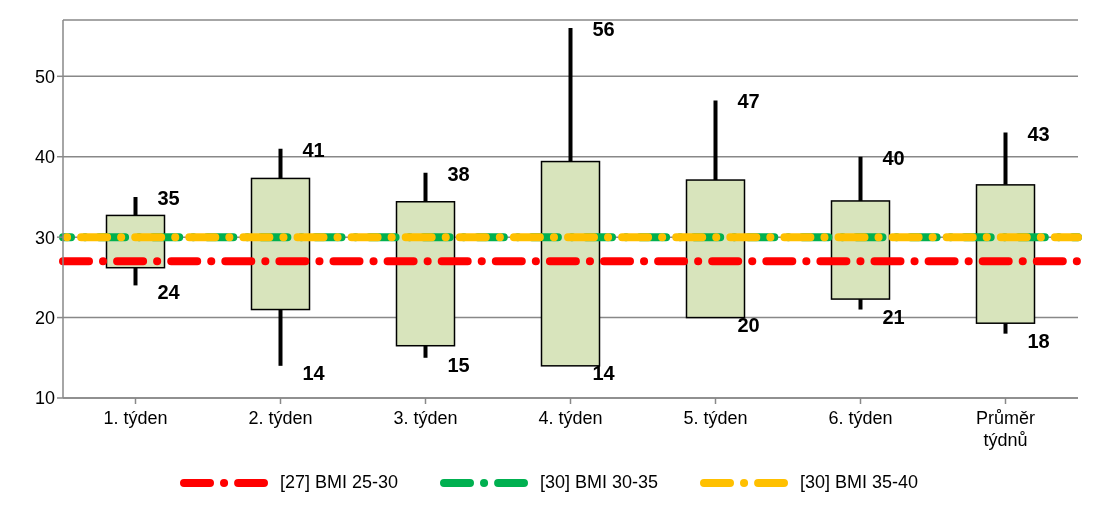  Describe the element at coordinates (168, 197) in the screenshot. I see `annotation: 35` at that location.